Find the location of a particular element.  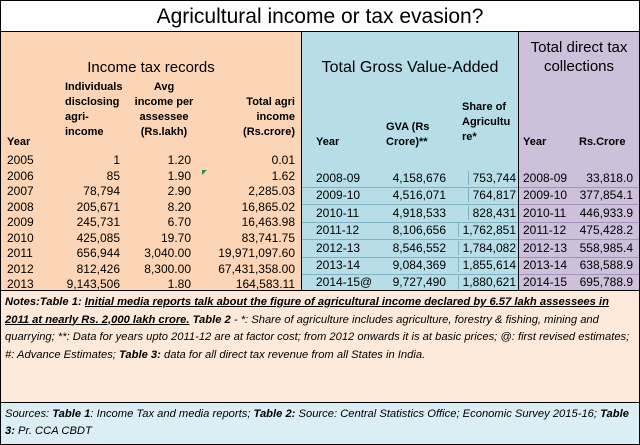

table-cell: 8.20 is located at coordinates (179, 206).